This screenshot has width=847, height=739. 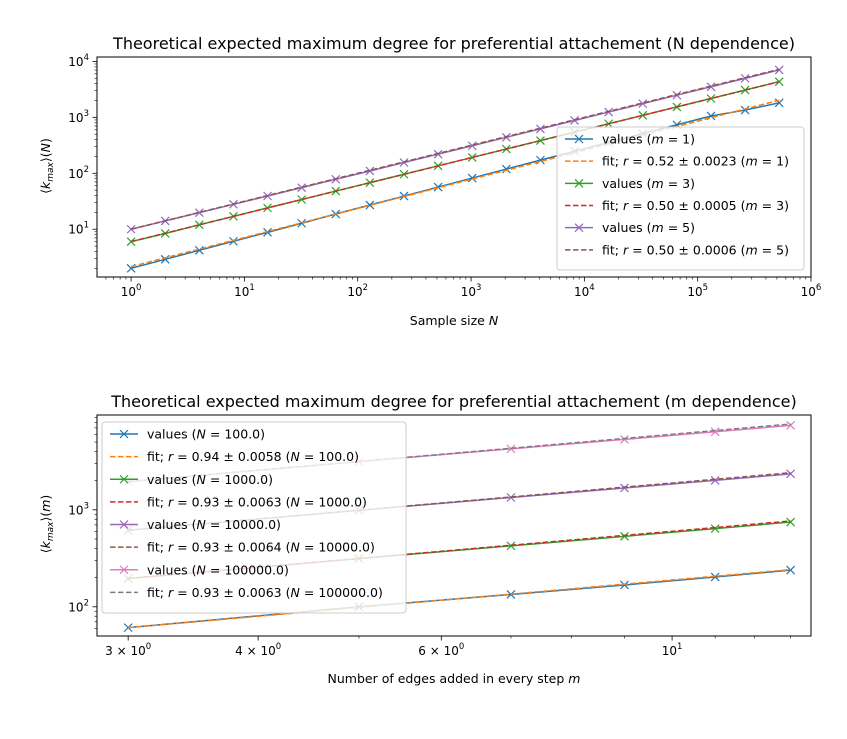 I want to click on y-axis: 10¹ 10² 10³ 10⁴, so click(x=82, y=161).